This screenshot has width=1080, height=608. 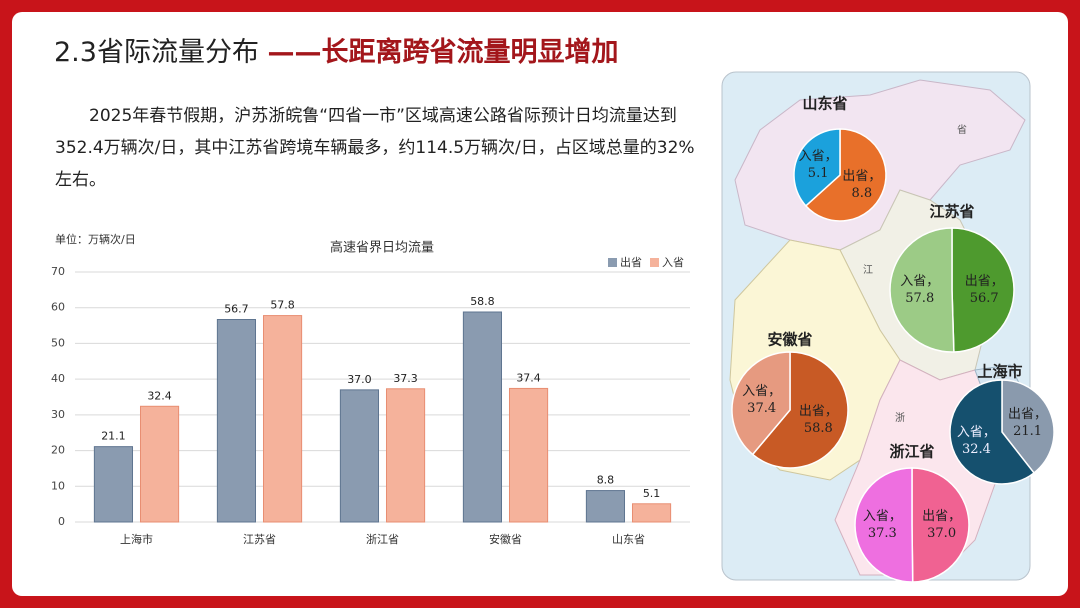 What do you see at coordinates (359, 379) in the screenshot?
I see `value-label: 37.0` at bounding box center [359, 379].